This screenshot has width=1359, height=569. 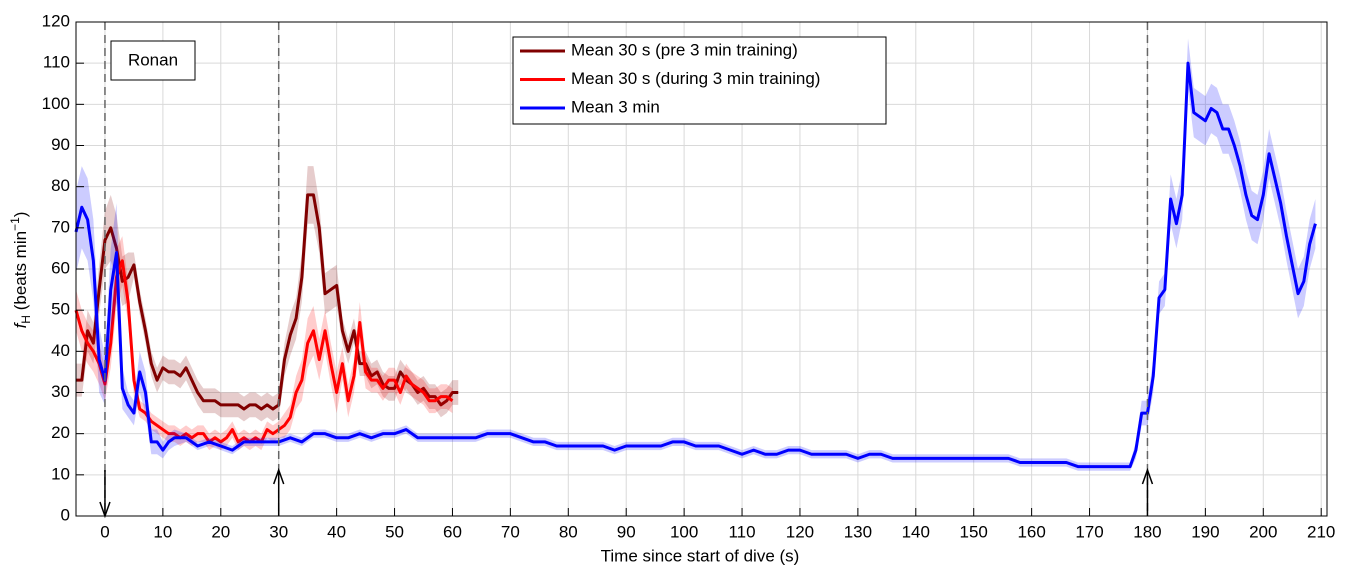 I want to click on y-tick-label: 40, so click(x=60, y=350).